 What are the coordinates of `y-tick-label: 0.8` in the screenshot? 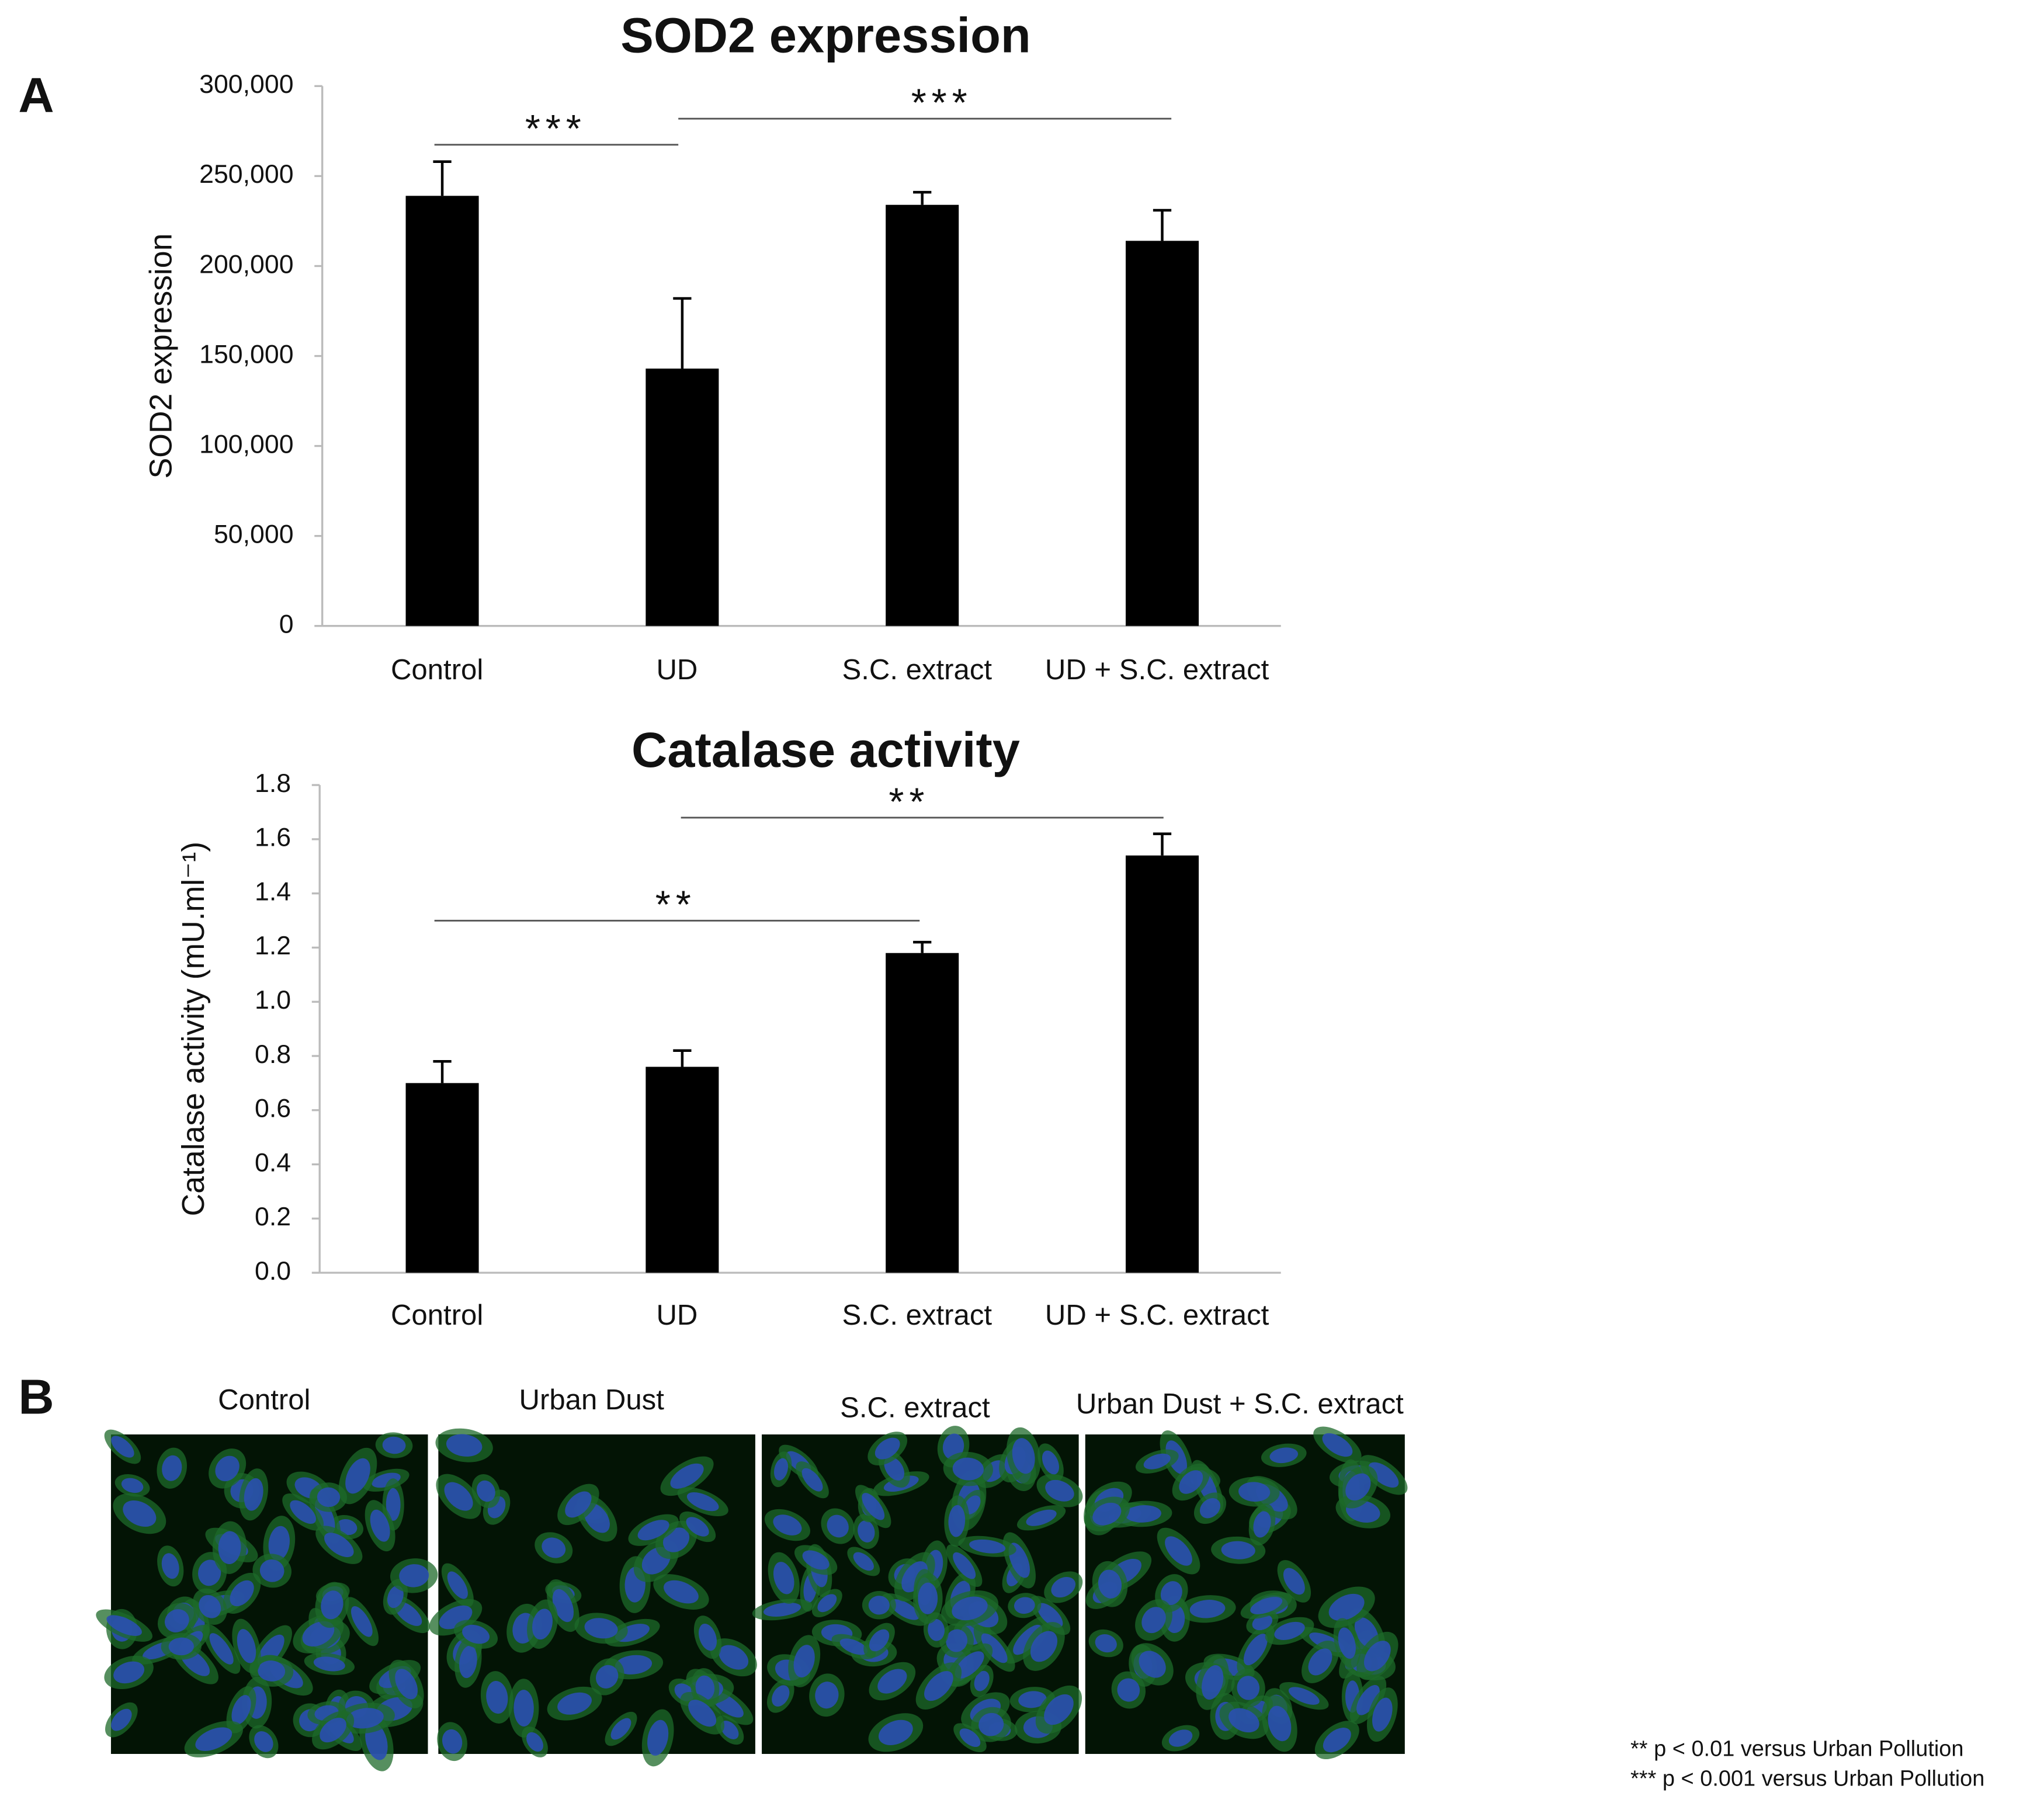 It's located at (273, 1054).